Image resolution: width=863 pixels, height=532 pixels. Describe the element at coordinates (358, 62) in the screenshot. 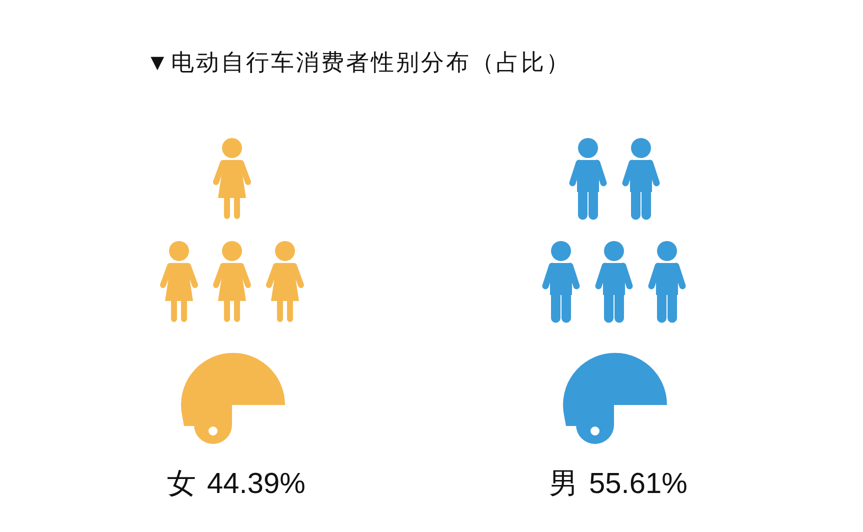

I see `text: ▼电动自行车消费者性别分布（占比）` at that location.